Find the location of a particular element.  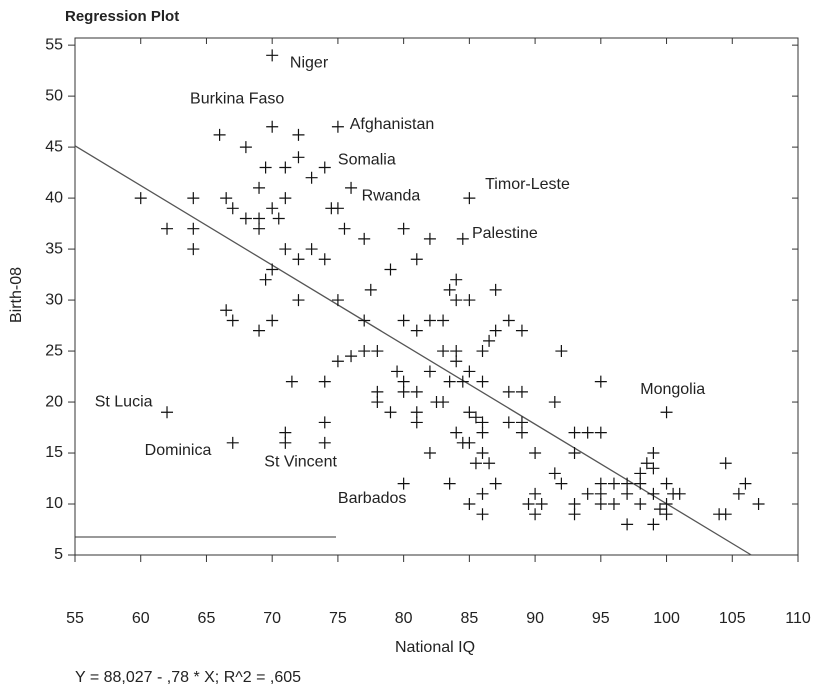

x-tick-label: 90 is located at coordinates (535, 618).